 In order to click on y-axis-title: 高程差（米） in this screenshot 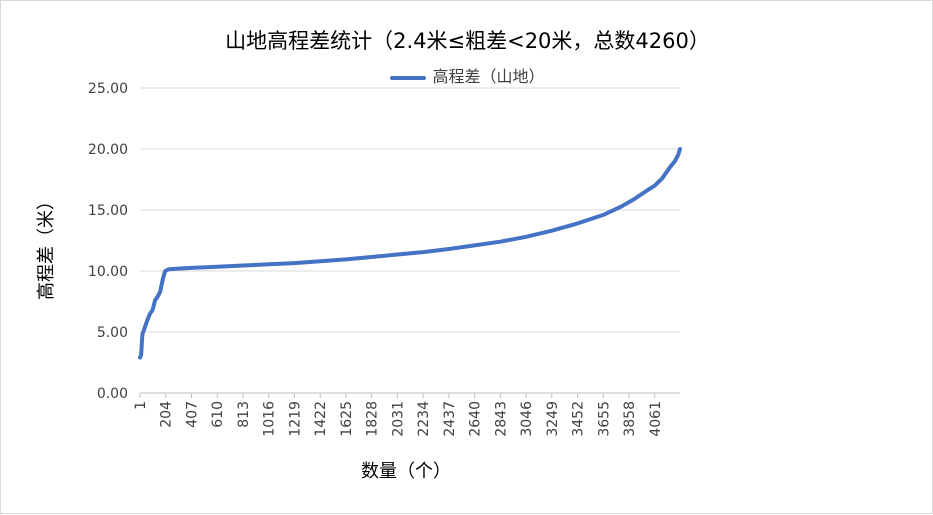, I will do `click(46, 246)`.